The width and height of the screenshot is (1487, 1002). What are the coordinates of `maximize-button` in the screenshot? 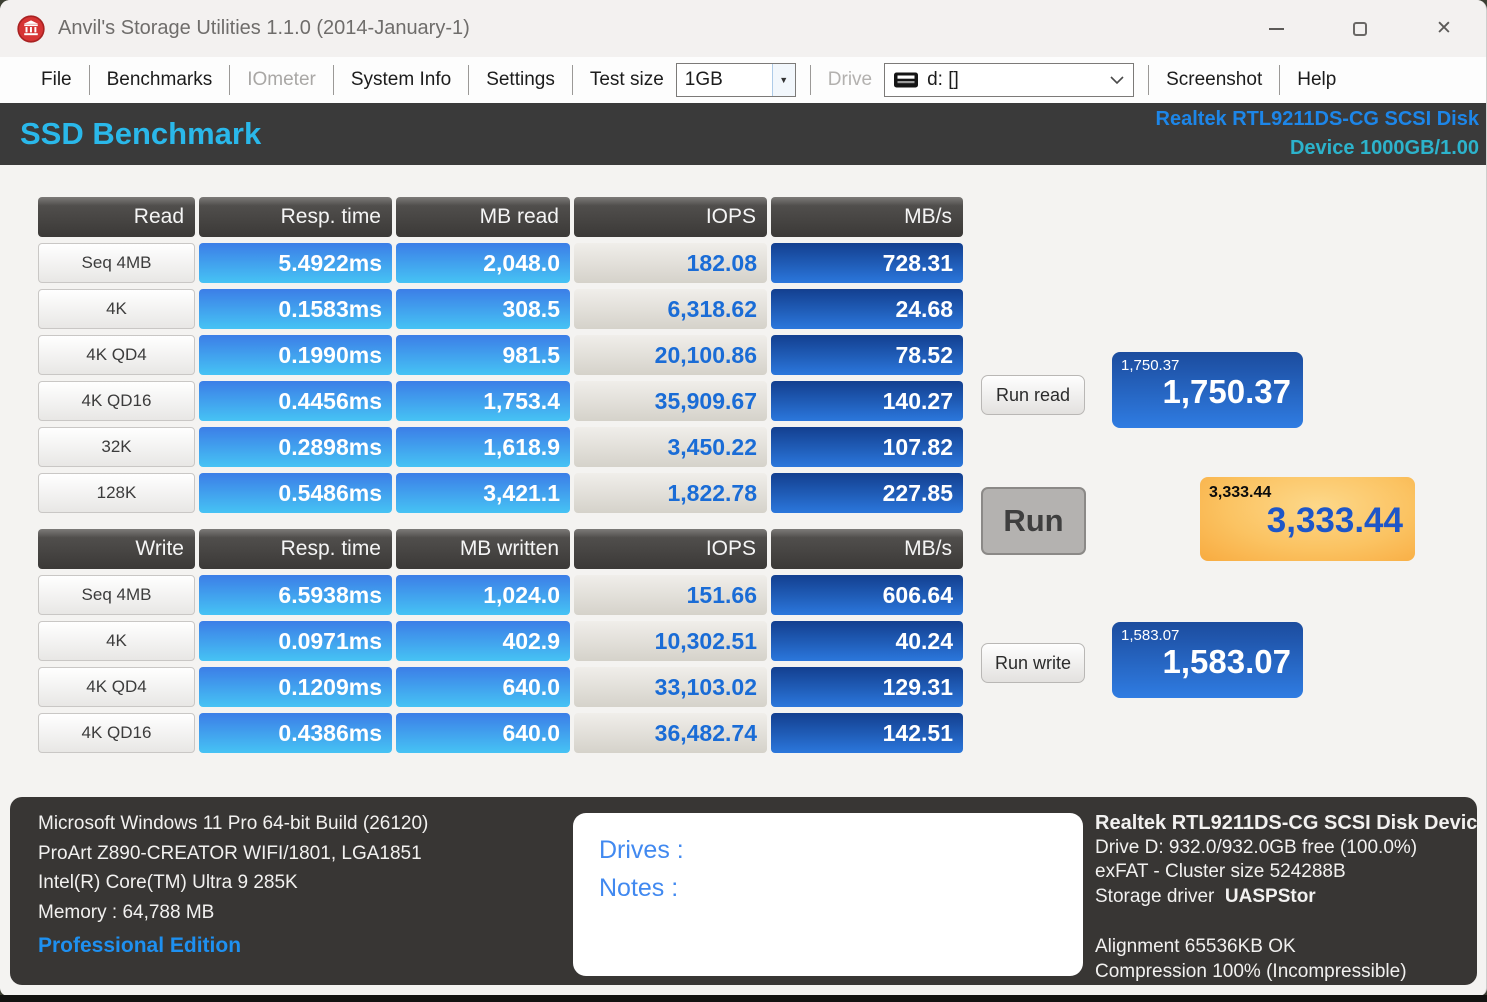 It's located at (1360, 28).